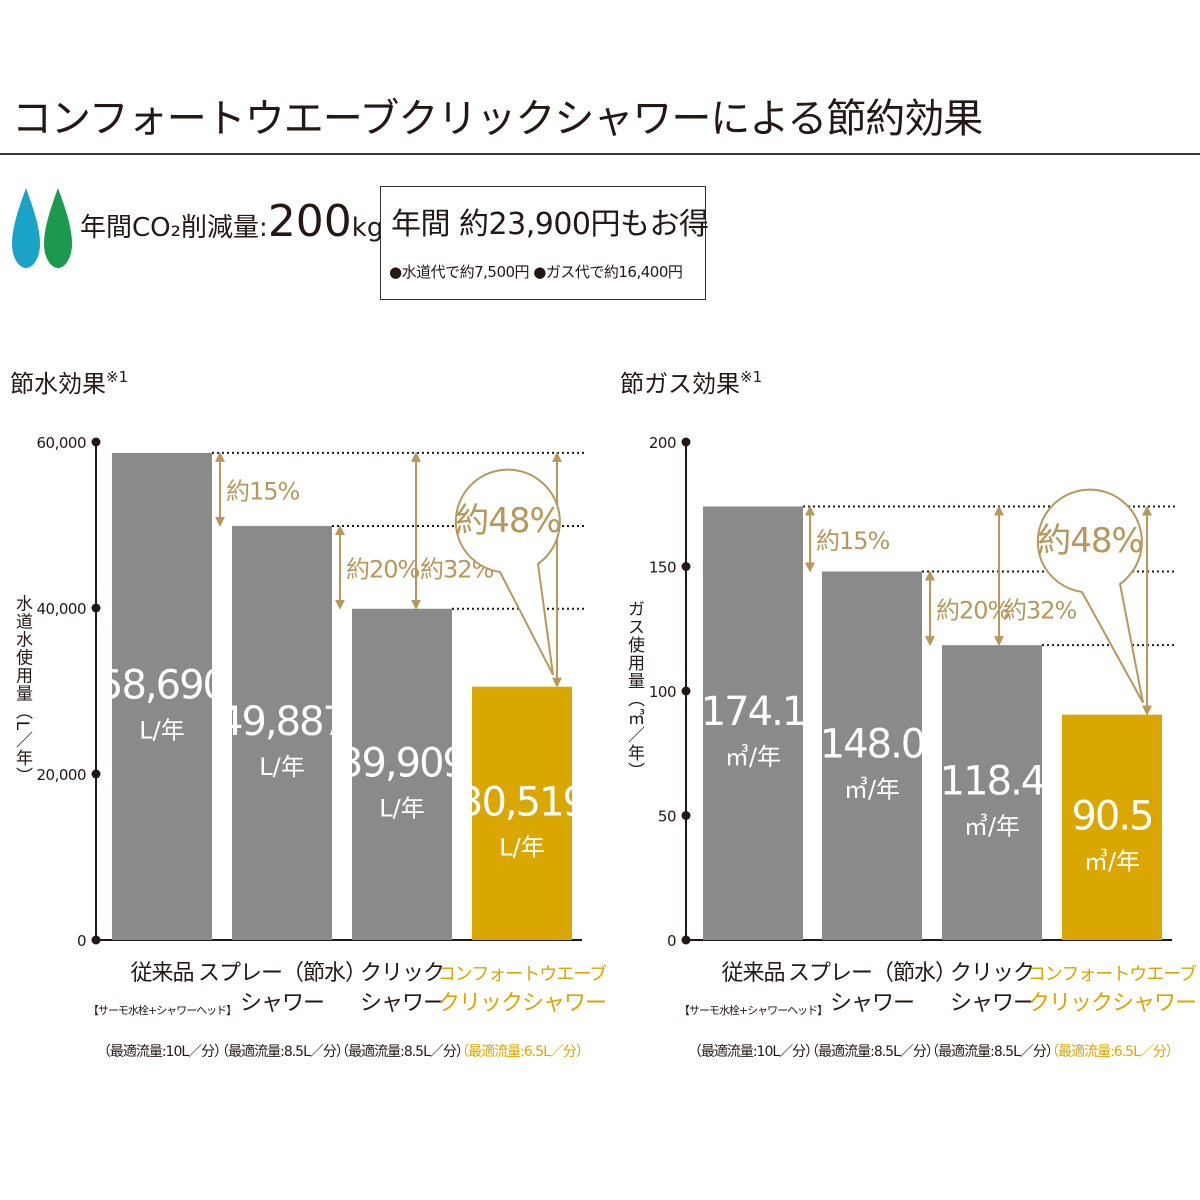 This screenshot has width=1200, height=1200. I want to click on reduction-label: 約20%, so click(383, 569).